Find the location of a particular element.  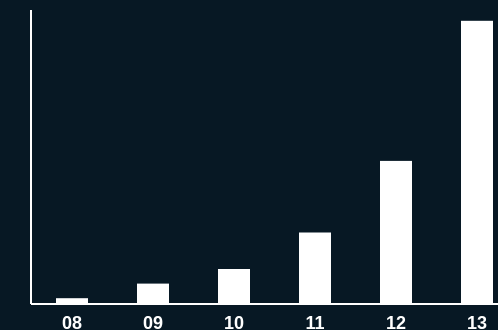

x-tick-label-12: 12 is located at coordinates (396, 321).